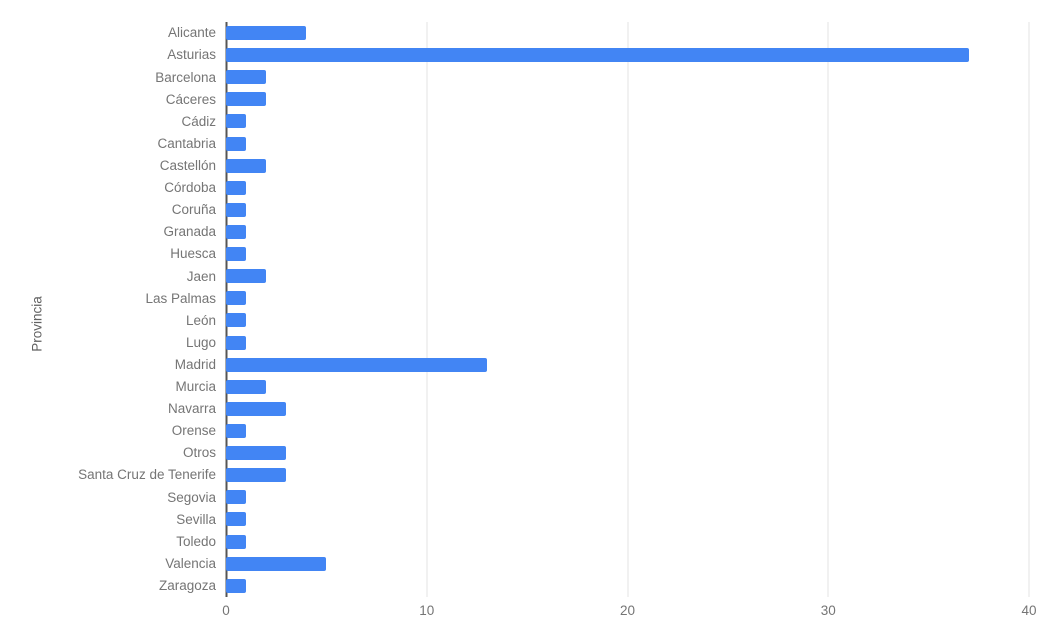 The width and height of the screenshot is (1051, 643). Describe the element at coordinates (594, 166) in the screenshot. I see `chart-row: Castellón` at that location.